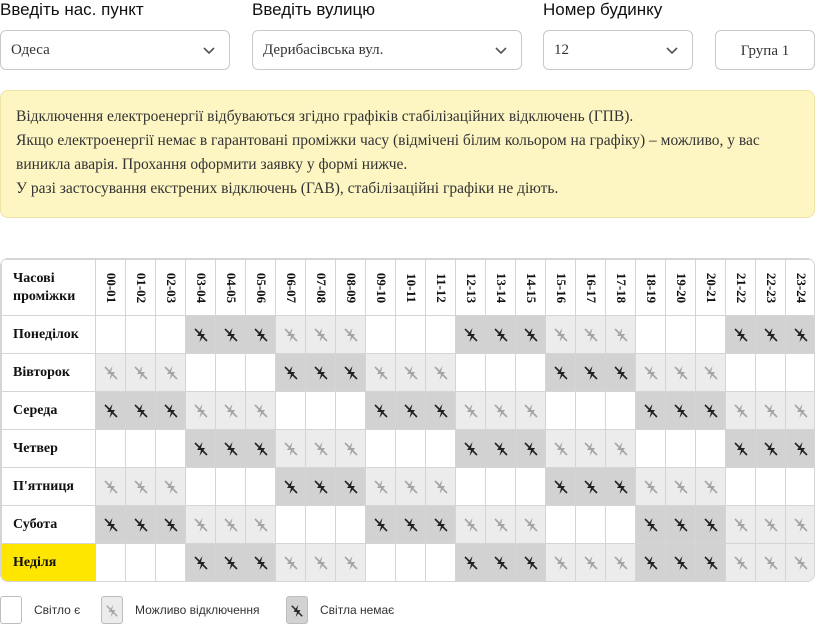 The image size is (815, 624). Describe the element at coordinates (710, 287) in the screenshot. I see `hour-header: 20-21` at that location.